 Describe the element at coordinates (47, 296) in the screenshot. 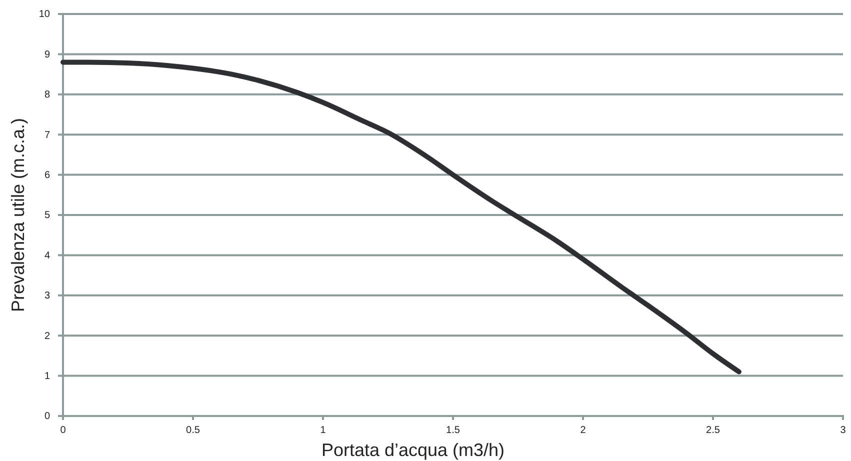

I see `y-tick-label: 3` at that location.